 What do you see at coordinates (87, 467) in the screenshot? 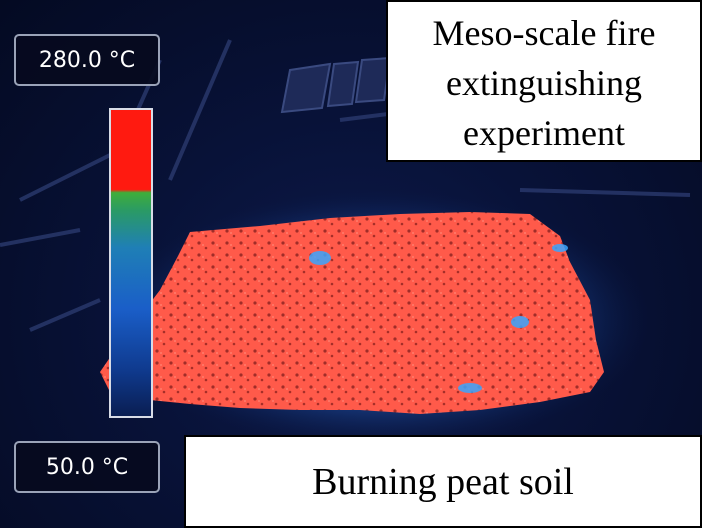
I see `min-temperature-label: 50.0 °C` at bounding box center [87, 467].